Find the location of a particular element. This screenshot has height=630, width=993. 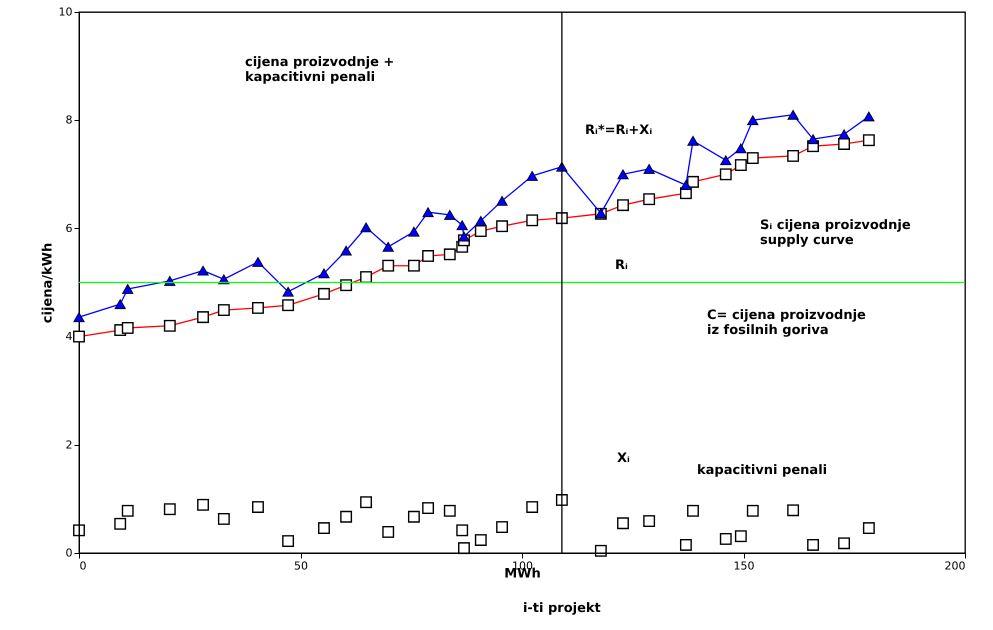

y-tick-label: 10 is located at coordinates (65, 12).